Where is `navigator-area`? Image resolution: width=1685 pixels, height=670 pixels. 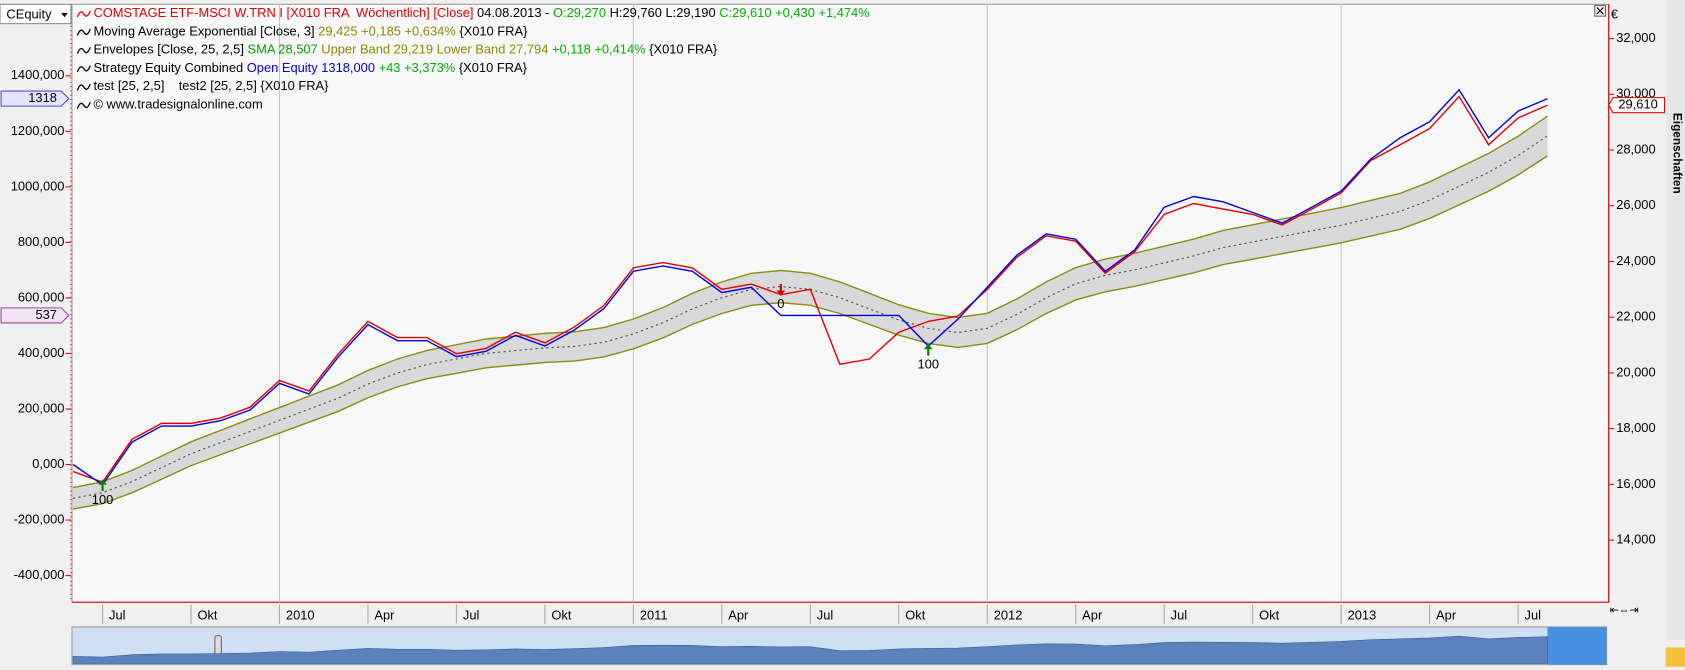 navigator-area is located at coordinates (810, 649).